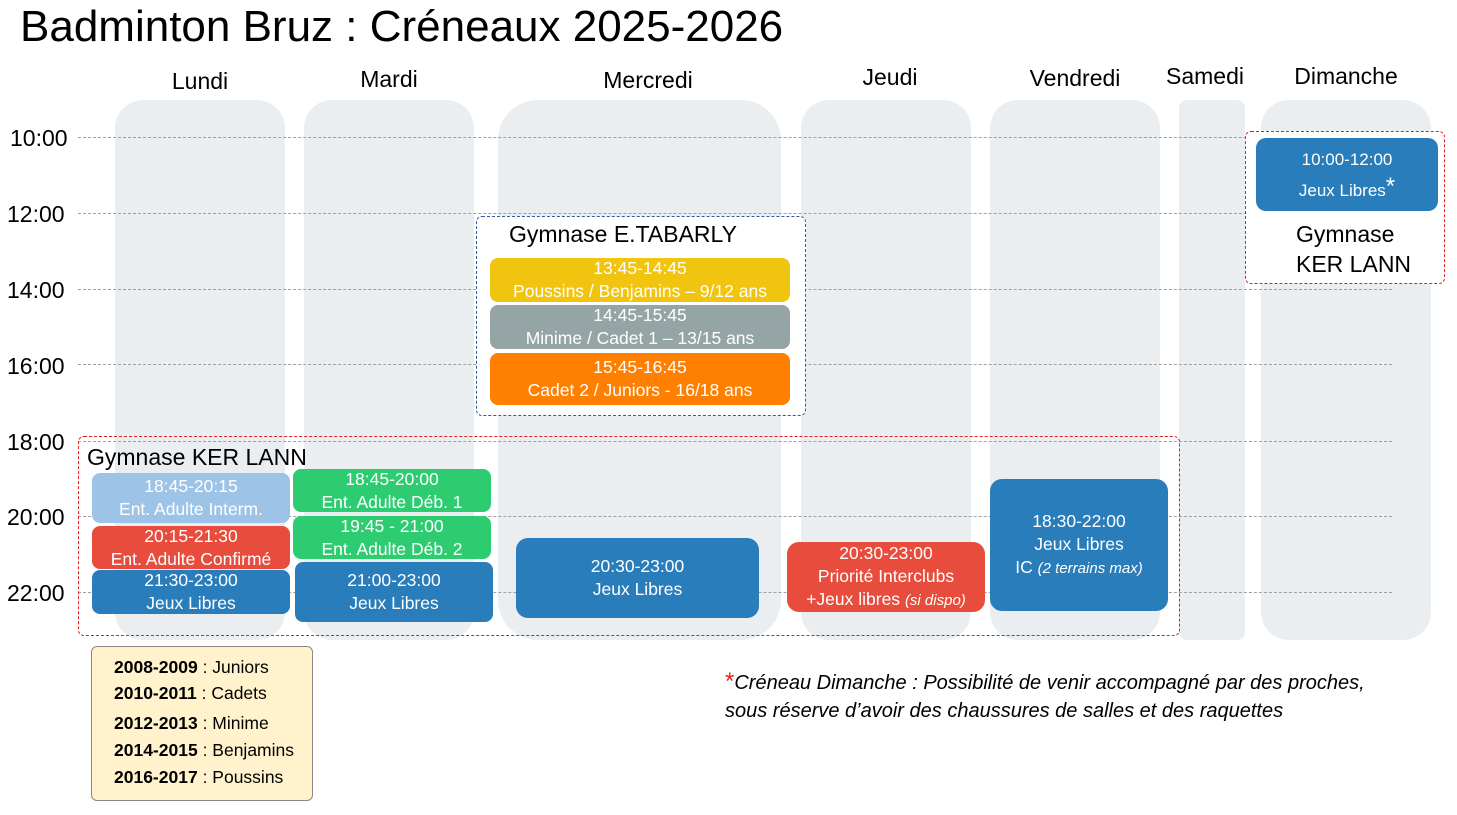 The image size is (1457, 815). Describe the element at coordinates (36, 442) in the screenshot. I see `time-label: 18:00` at that location.